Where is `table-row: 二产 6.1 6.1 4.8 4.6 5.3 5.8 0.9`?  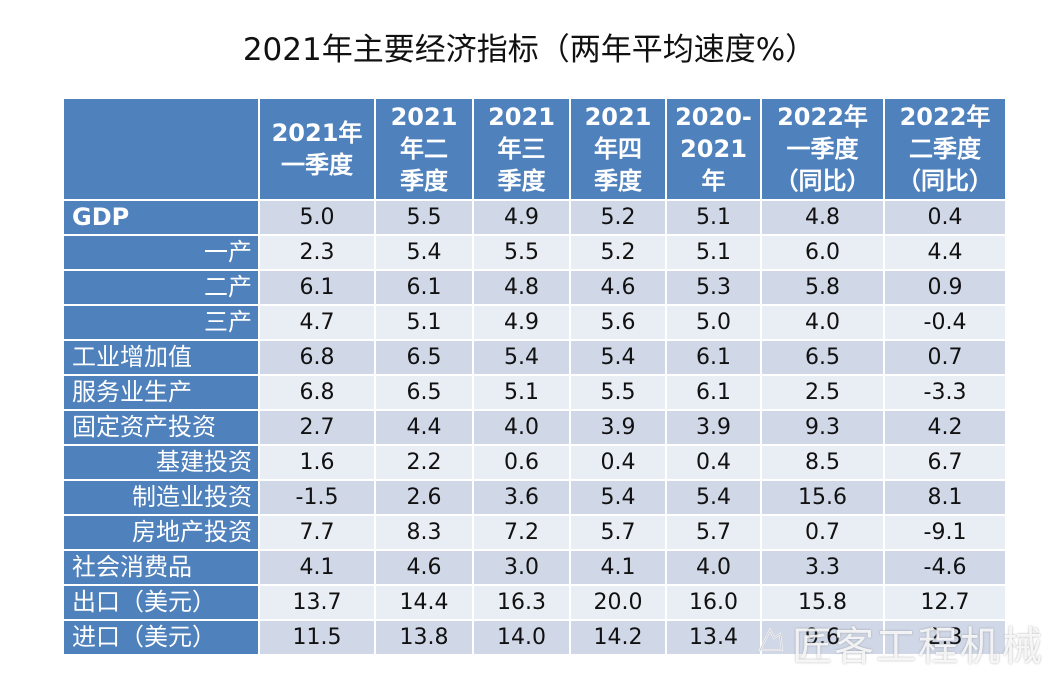
table-row: 二产 6.1 6.1 4.8 4.6 5.3 5.8 0.9 is located at coordinates (534, 287).